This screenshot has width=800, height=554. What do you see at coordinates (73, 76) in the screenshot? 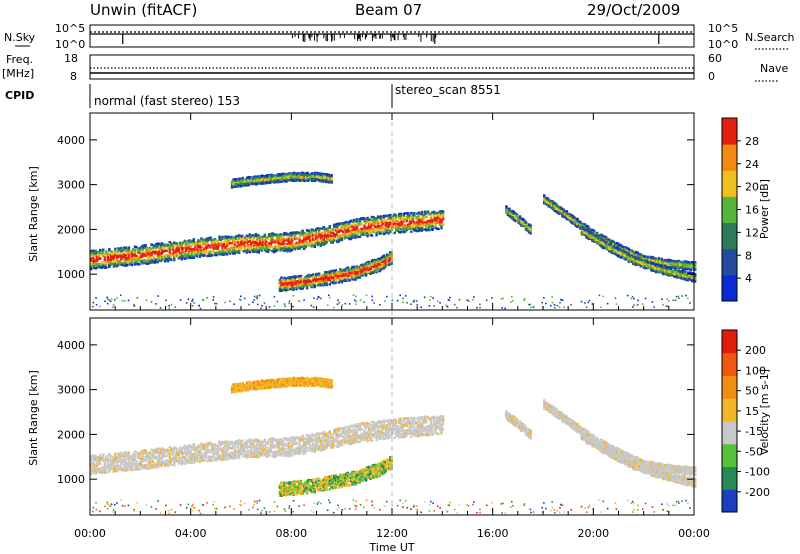
I see `freq-left-tick-bottom: 8` at bounding box center [73, 76].